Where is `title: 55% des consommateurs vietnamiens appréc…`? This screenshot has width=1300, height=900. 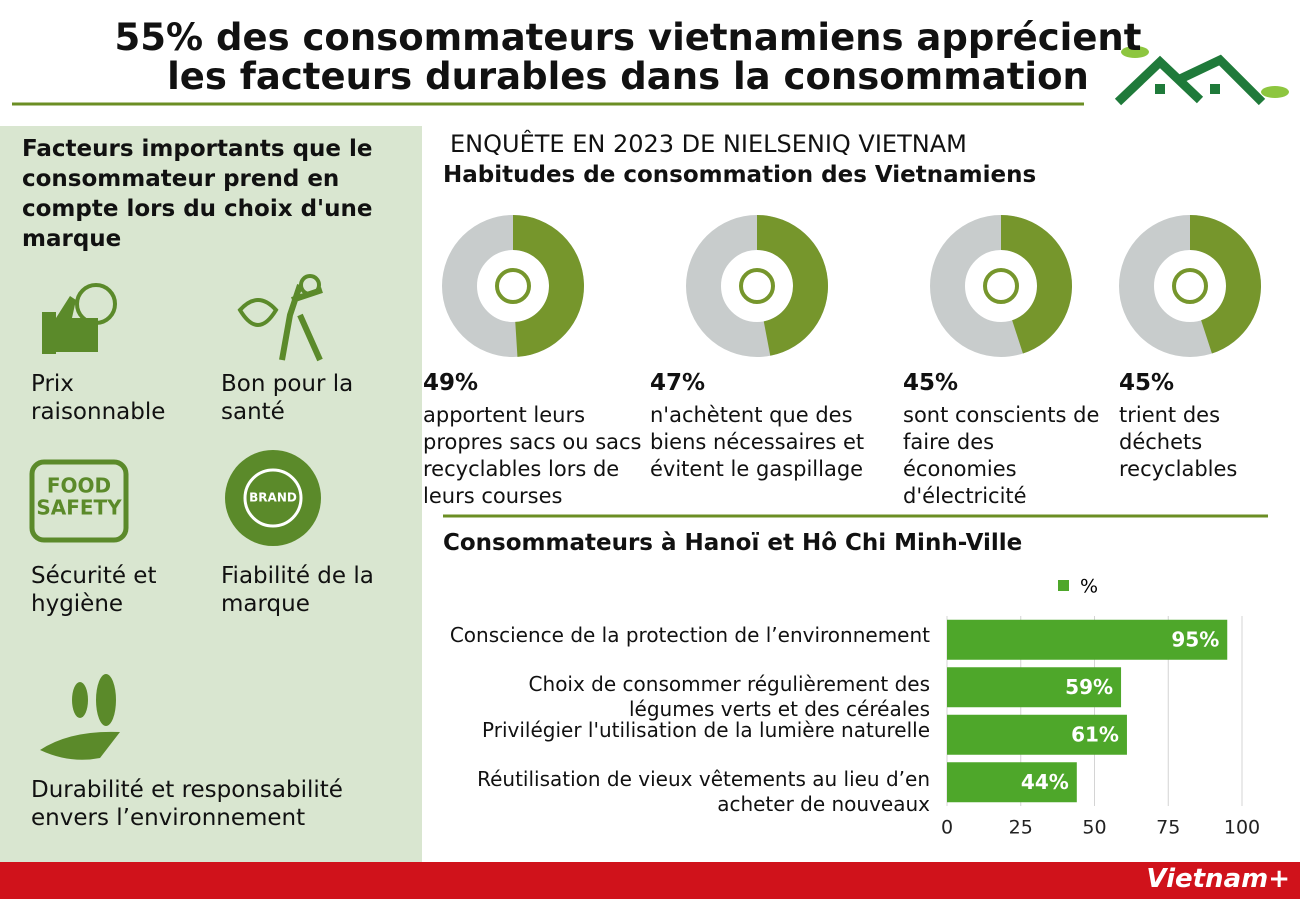
title: 55% des consommateurs vietnamiens appréc… is located at coordinates (628, 57).